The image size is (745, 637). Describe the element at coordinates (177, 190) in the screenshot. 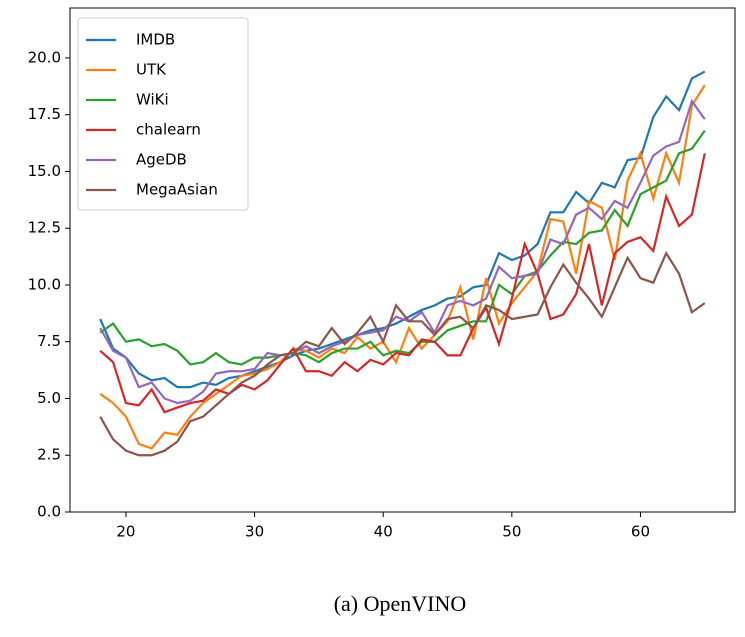

I see `legend-label: MegaAsian` at that location.